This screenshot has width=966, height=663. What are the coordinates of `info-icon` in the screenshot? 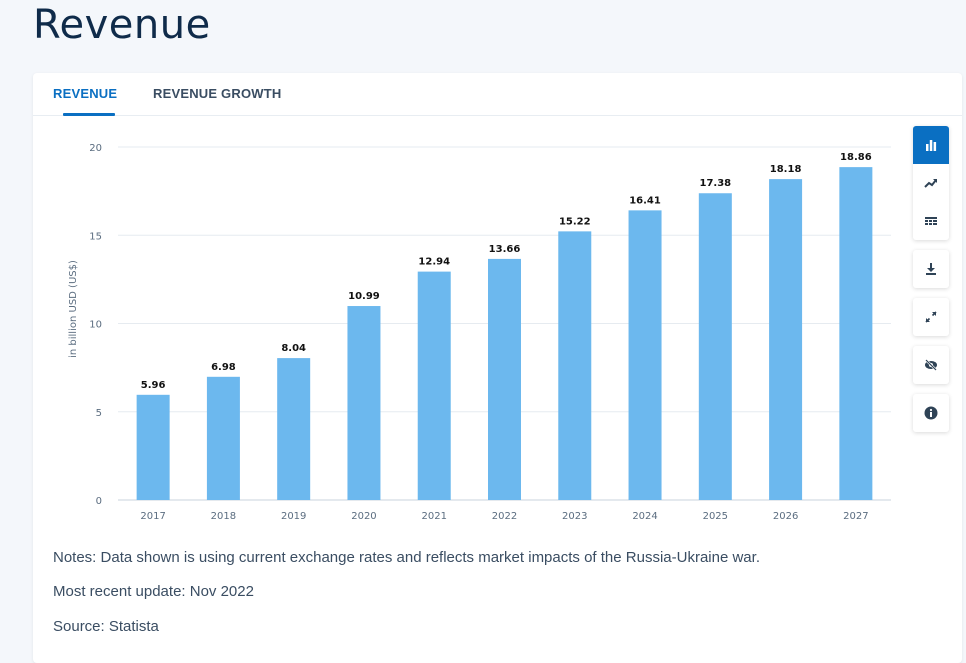 It's located at (931, 413).